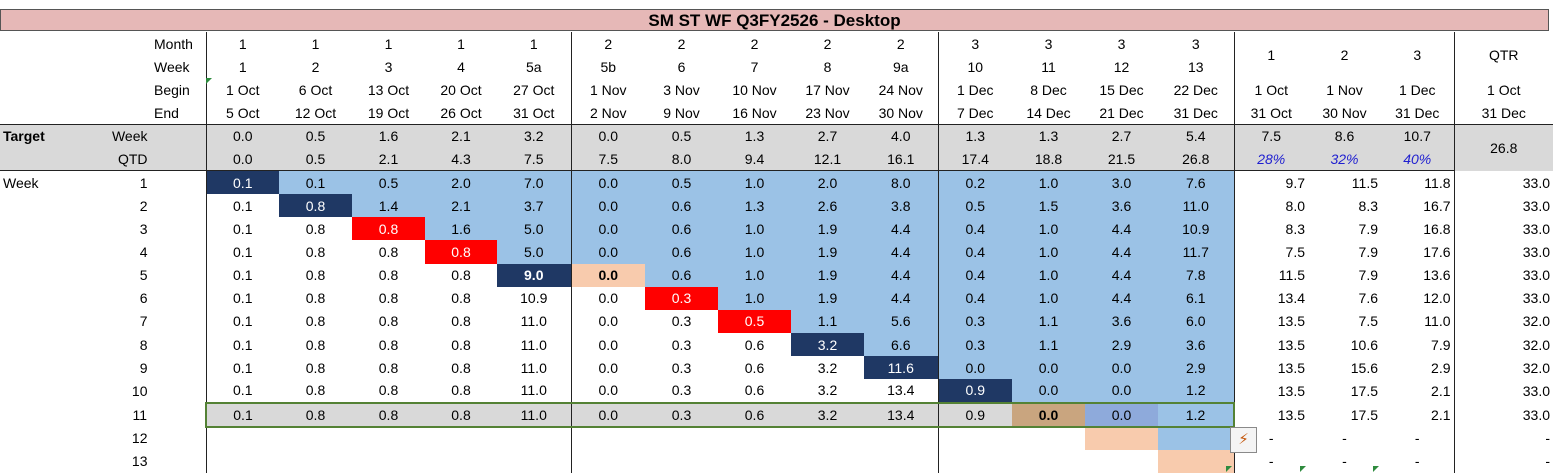 Image resolution: width=1563 pixels, height=473 pixels. What do you see at coordinates (1270, 206) in the screenshot?
I see `forecast-month-total: 8.0` at bounding box center [1270, 206].